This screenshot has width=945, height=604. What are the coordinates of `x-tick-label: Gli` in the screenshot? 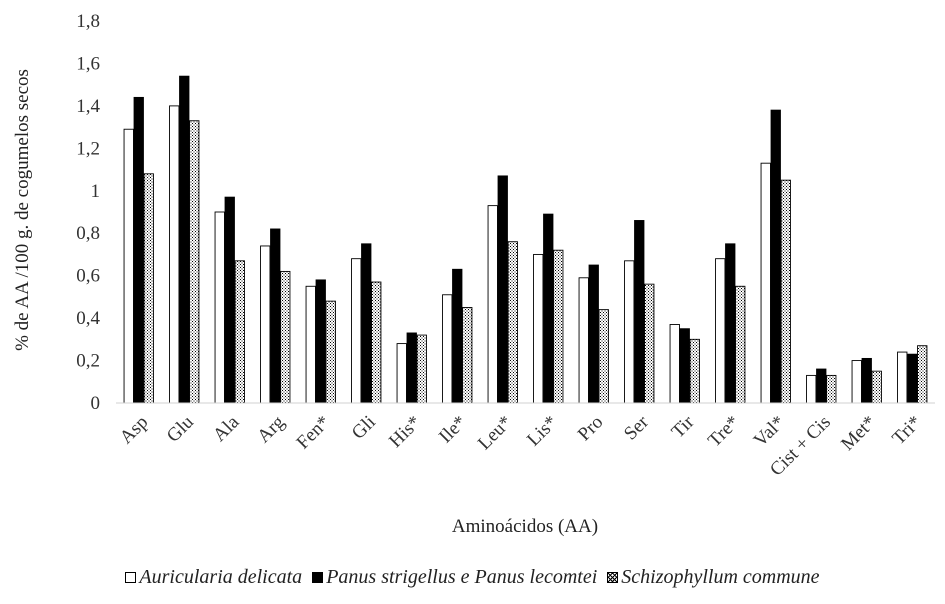 It's located at (364, 428).